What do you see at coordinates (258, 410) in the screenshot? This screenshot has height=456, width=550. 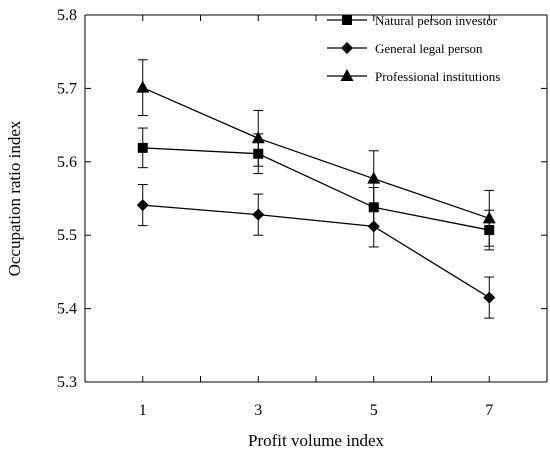 I see `x-tick-label: 3` at bounding box center [258, 410].